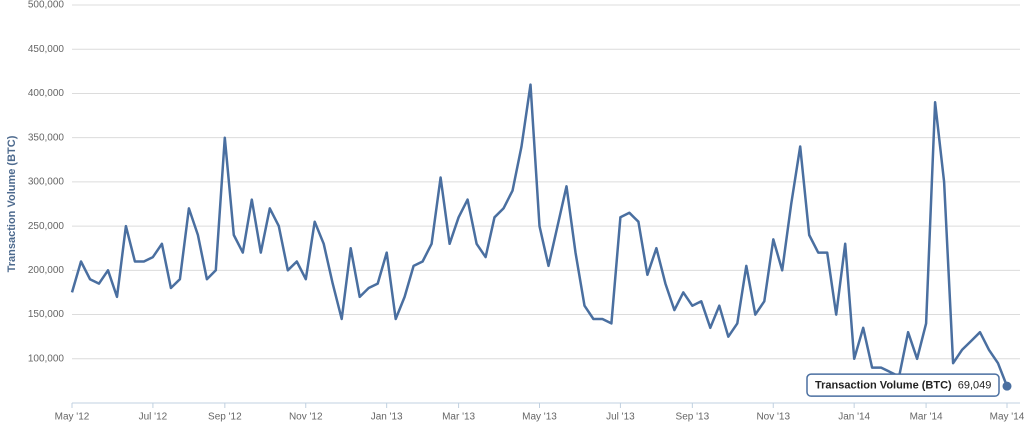  I want to click on x-tick-label: Sep '12, so click(225, 417).